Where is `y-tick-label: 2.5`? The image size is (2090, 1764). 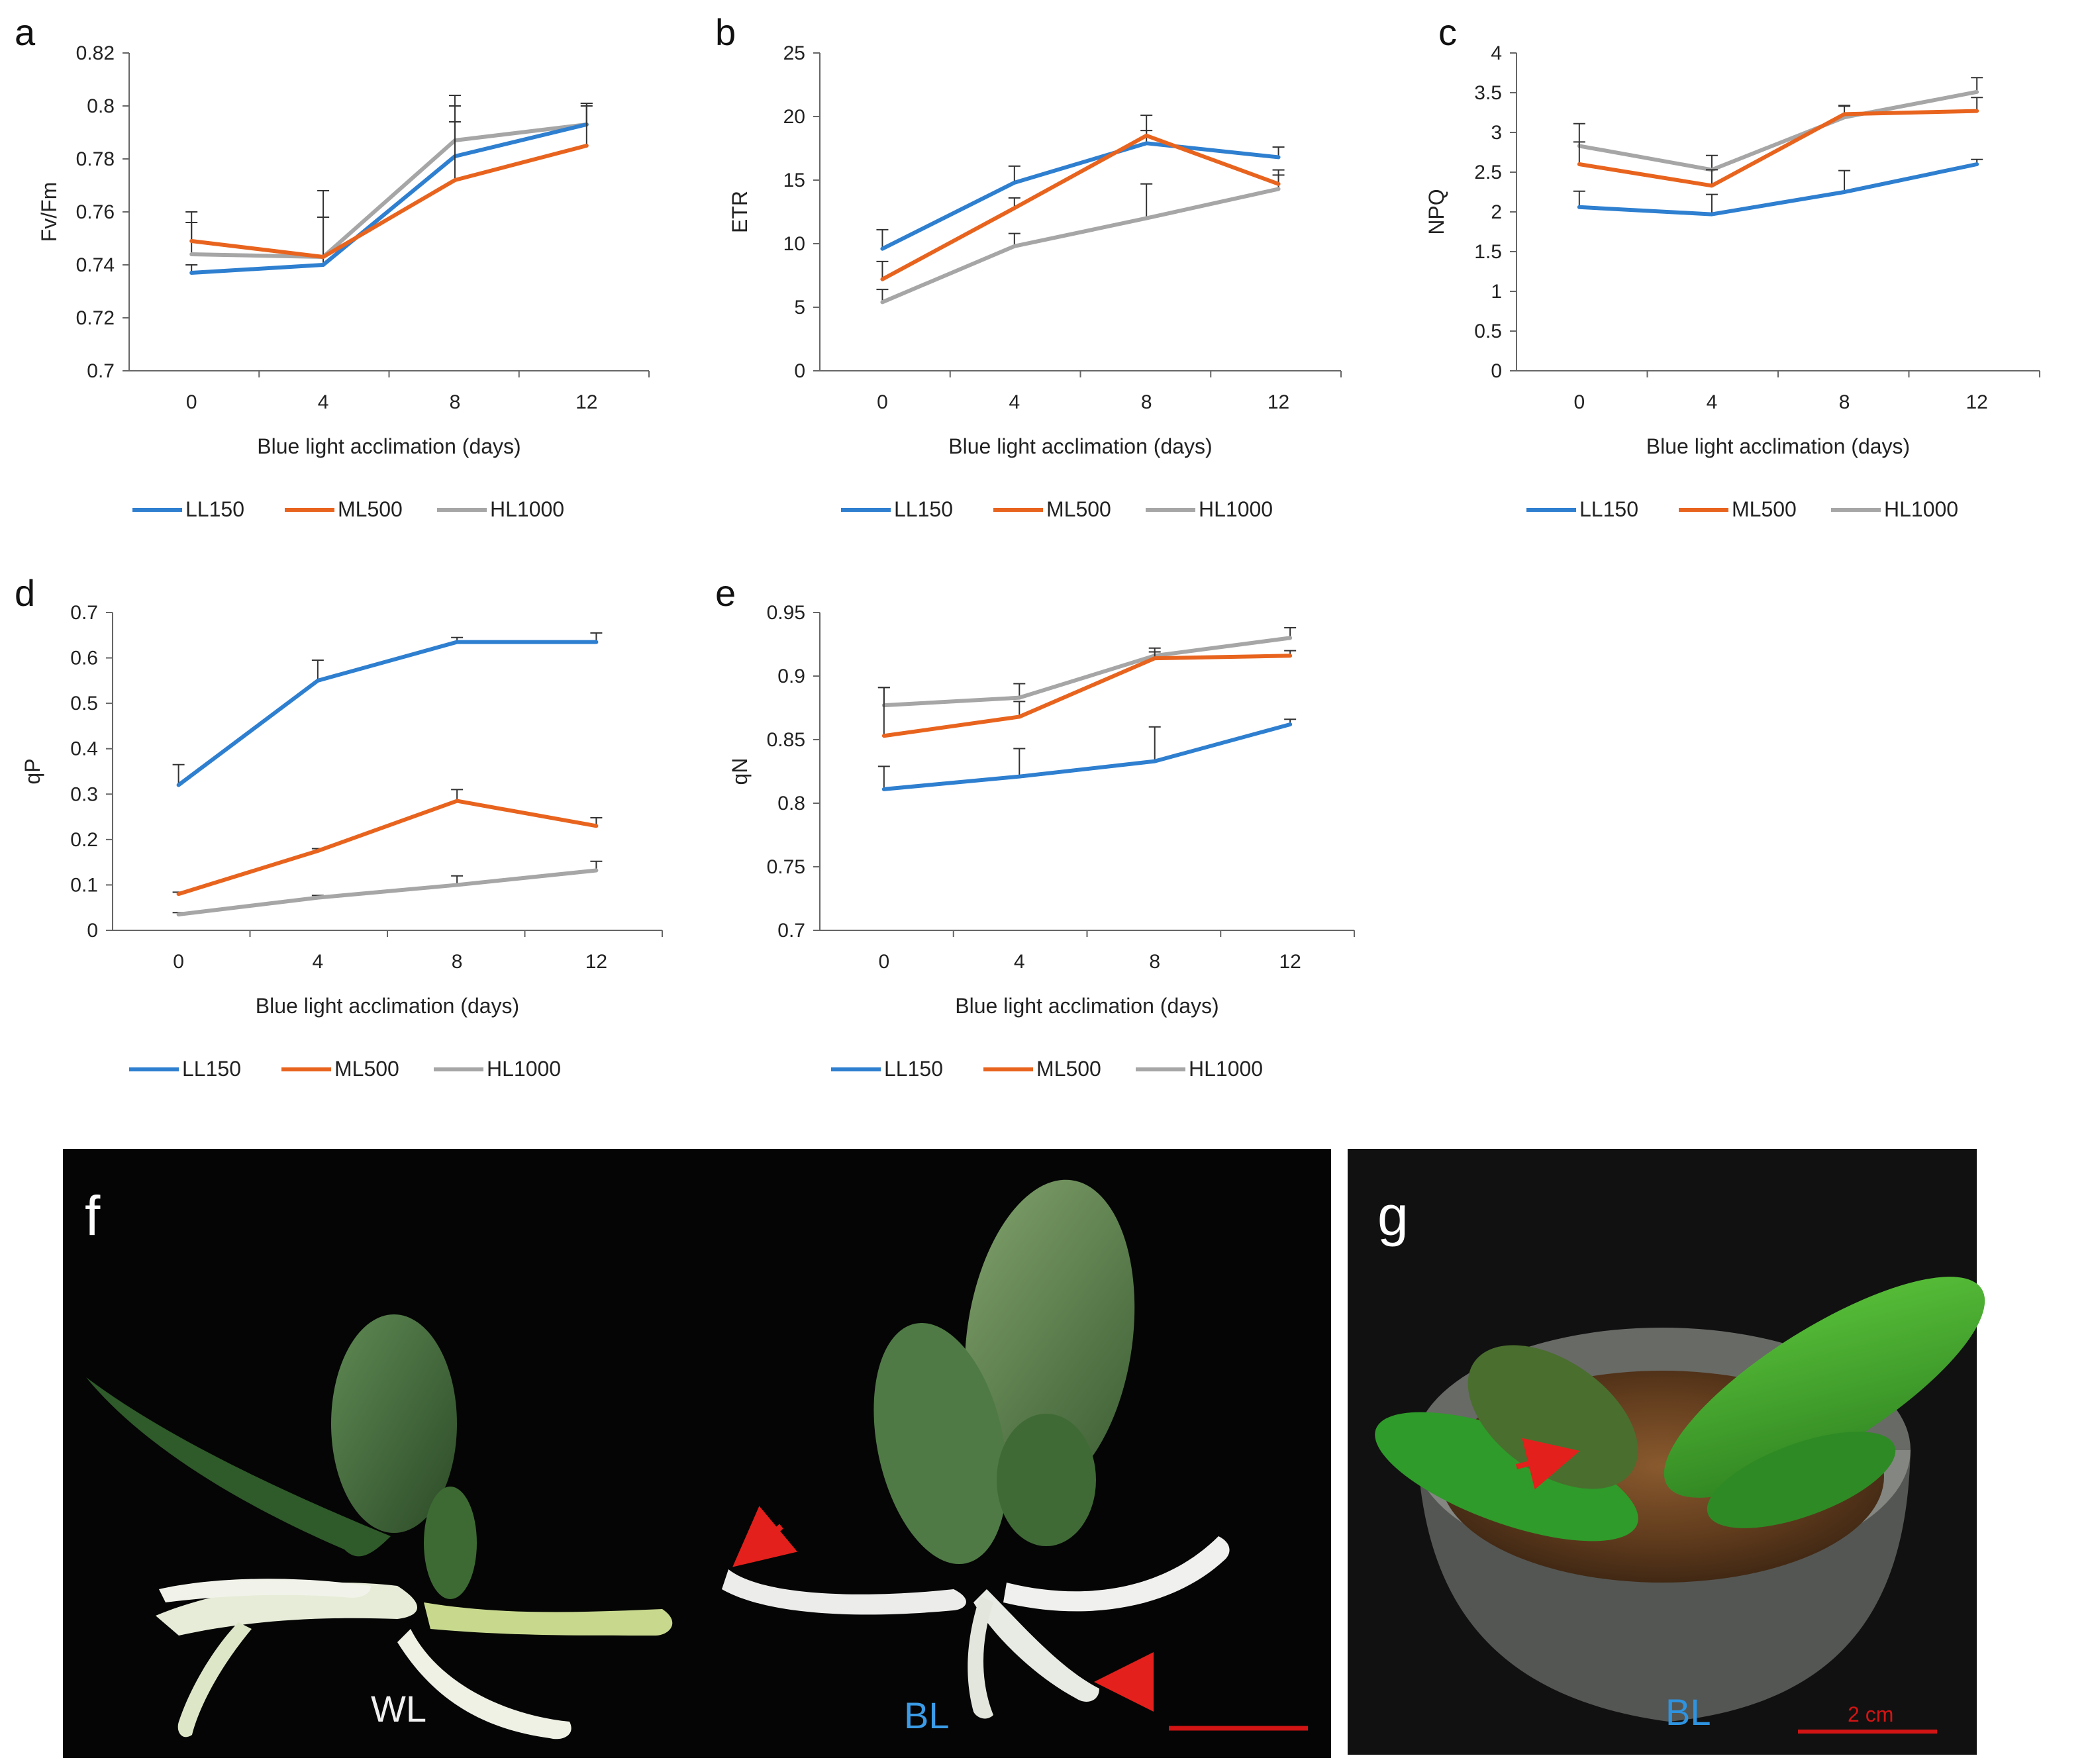 y-tick-label: 2.5 is located at coordinates (1488, 172).